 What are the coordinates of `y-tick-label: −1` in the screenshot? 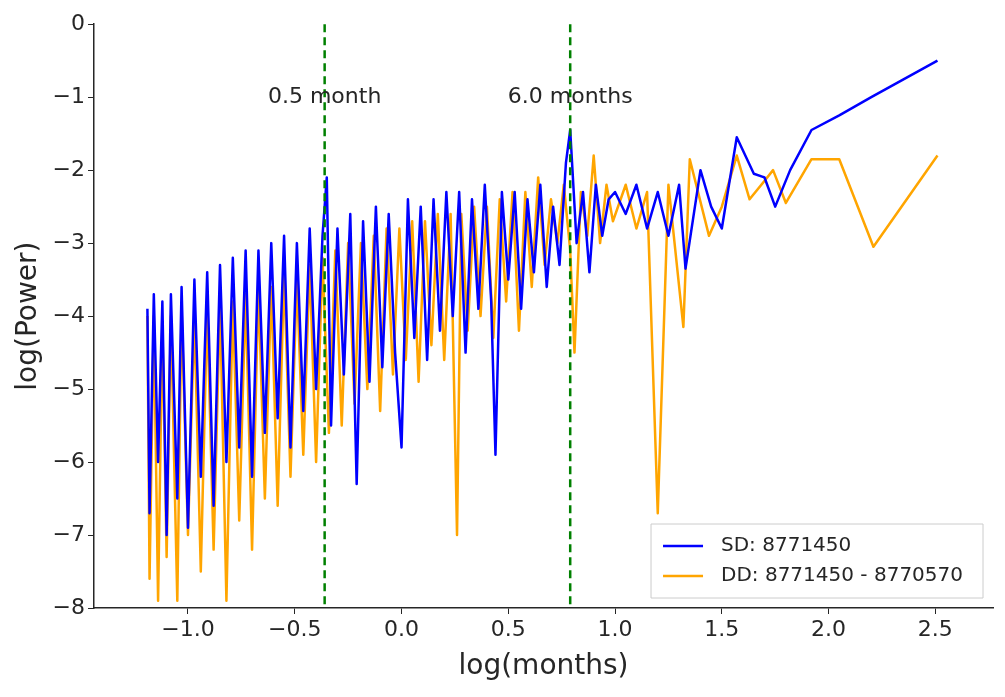 It's located at (69, 95).